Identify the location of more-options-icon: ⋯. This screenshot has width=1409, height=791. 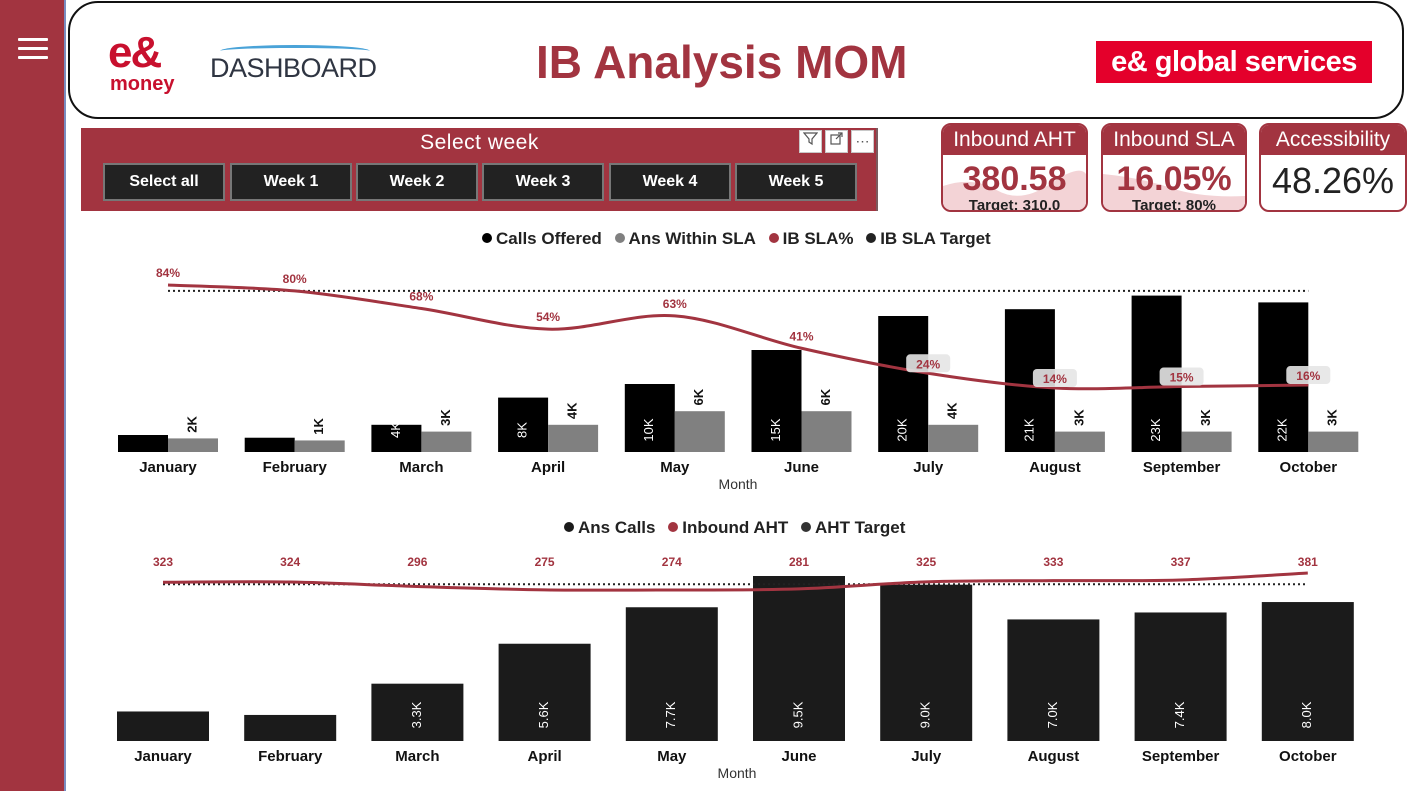
(862, 141).